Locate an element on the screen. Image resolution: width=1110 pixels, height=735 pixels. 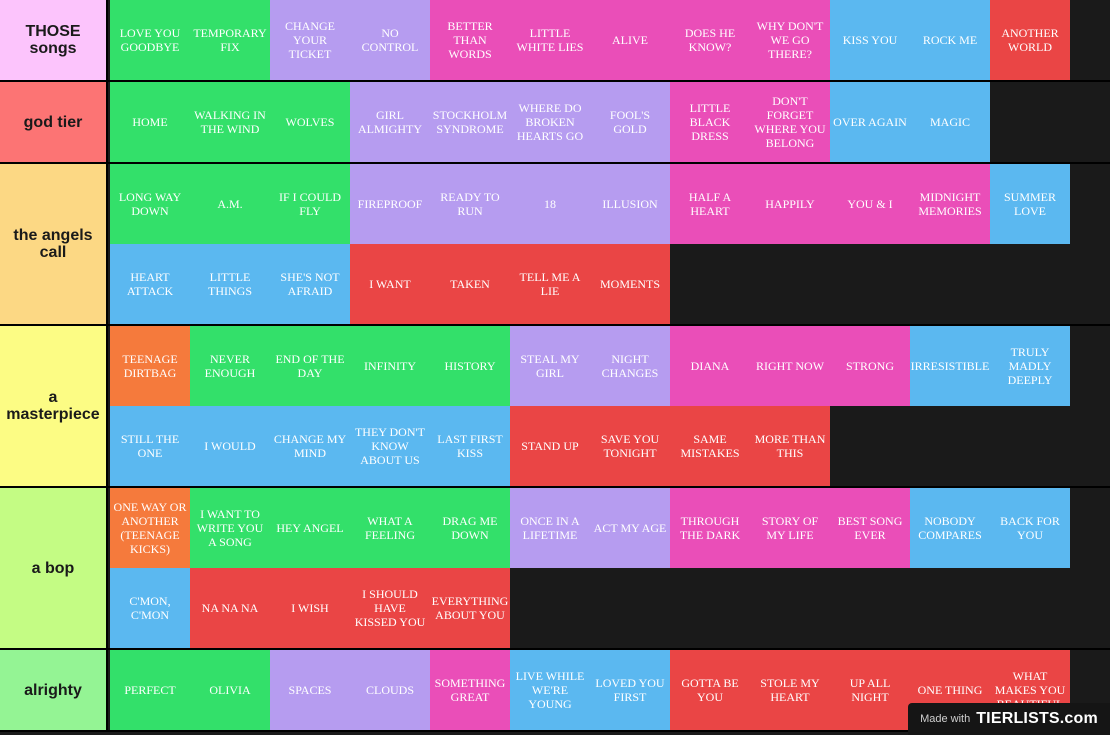
song-tile: FIREPROOF is located at coordinates (390, 204).